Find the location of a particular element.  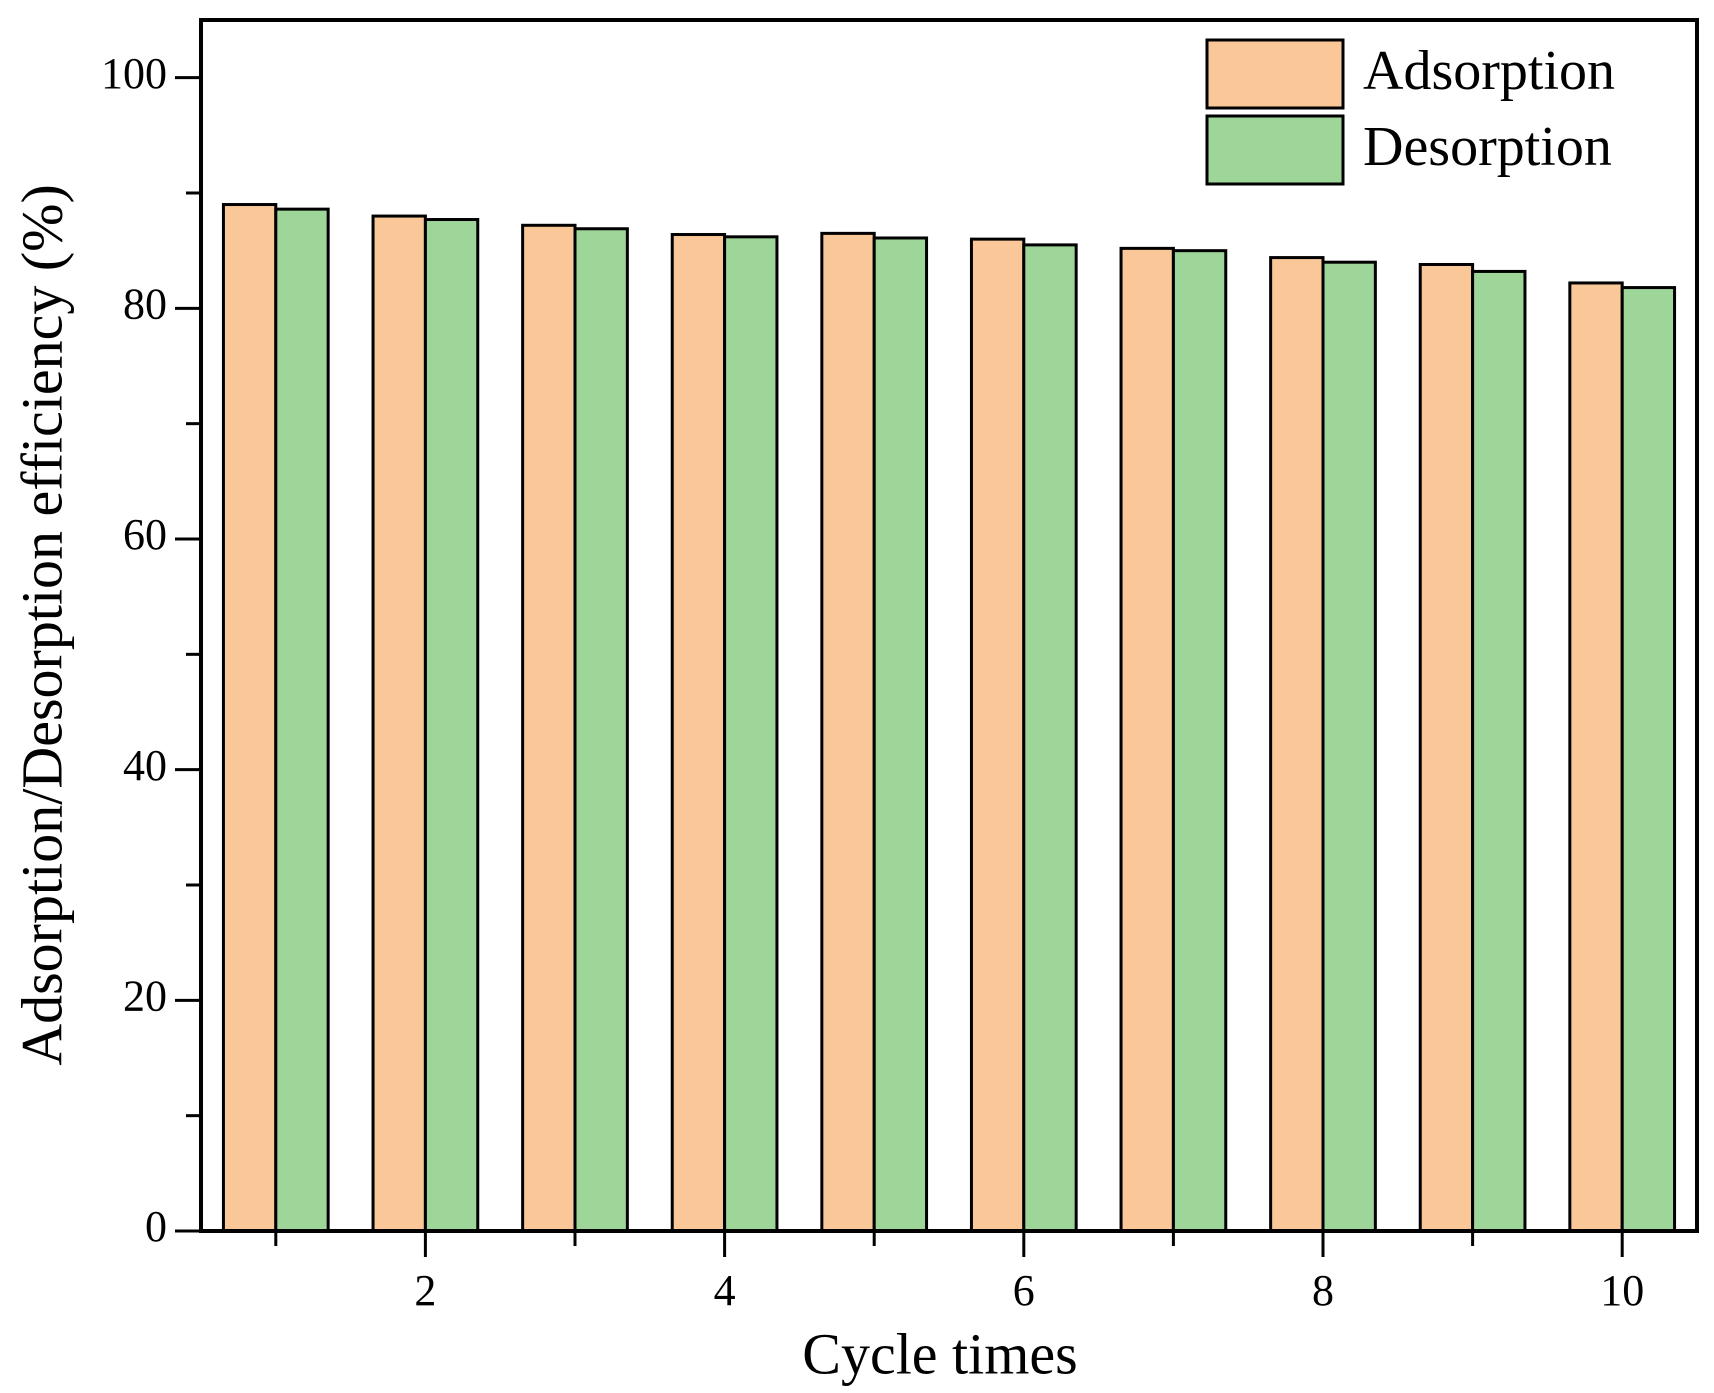

y-axis-label: Adsorption/Desorption efficiency (%) is located at coordinates (41, 625).